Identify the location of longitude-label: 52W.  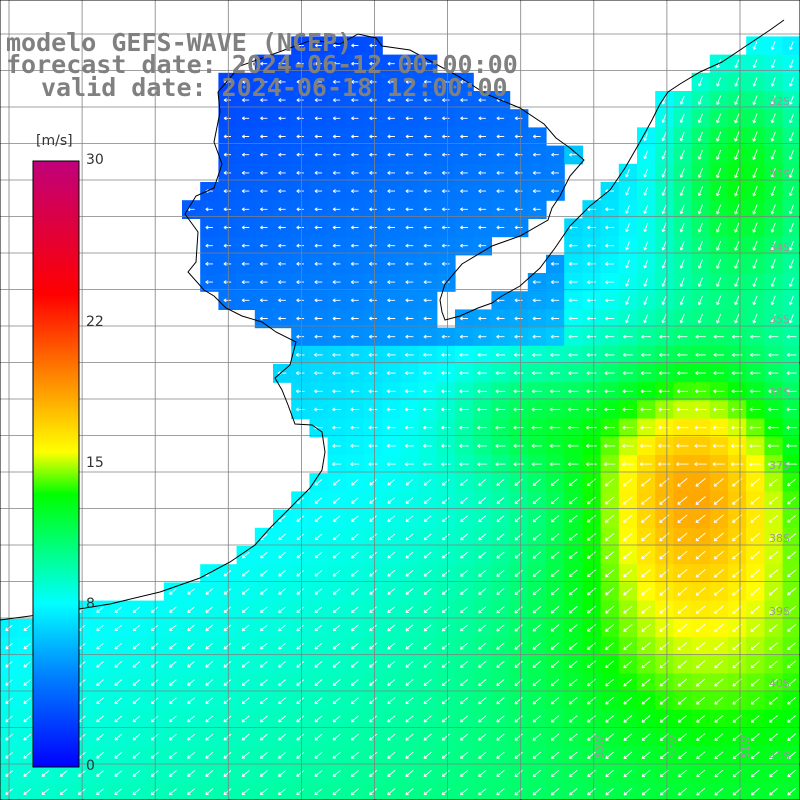
(673, 746).